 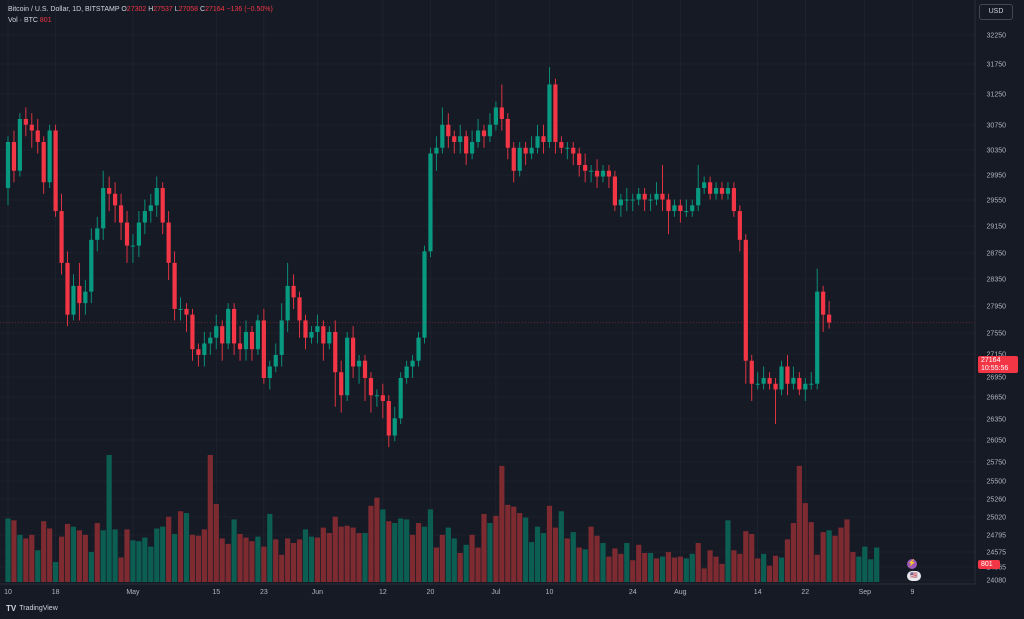 What do you see at coordinates (997, 441) in the screenshot?
I see `price-tick-label: 26050` at bounding box center [997, 441].